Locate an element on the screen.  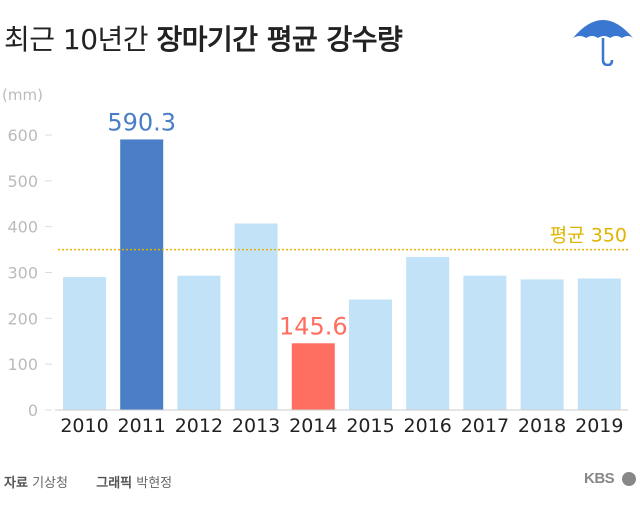
kbs-logo-mark is located at coordinates (629, 479).